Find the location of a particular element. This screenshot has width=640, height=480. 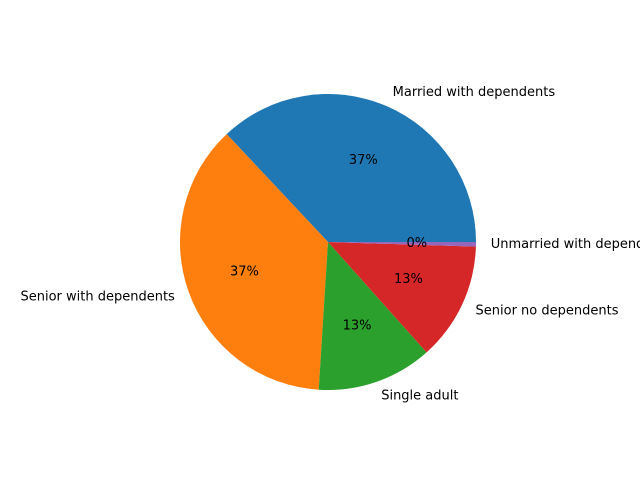

slice-percent-1: 37% is located at coordinates (244, 272).